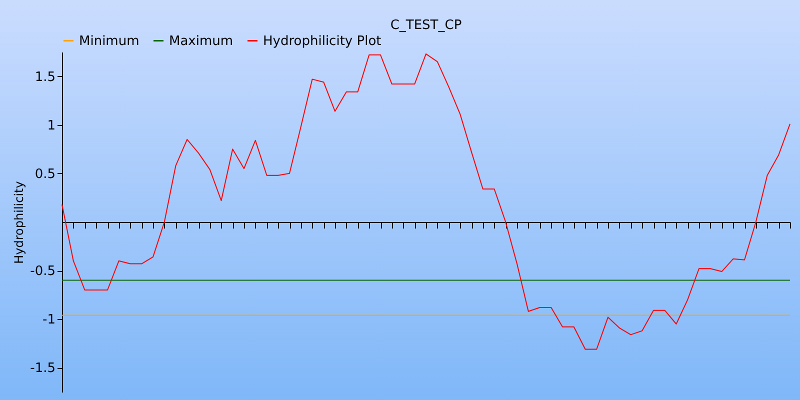 The image size is (800, 400). I want to click on y-tick-label: 1, so click(51, 126).